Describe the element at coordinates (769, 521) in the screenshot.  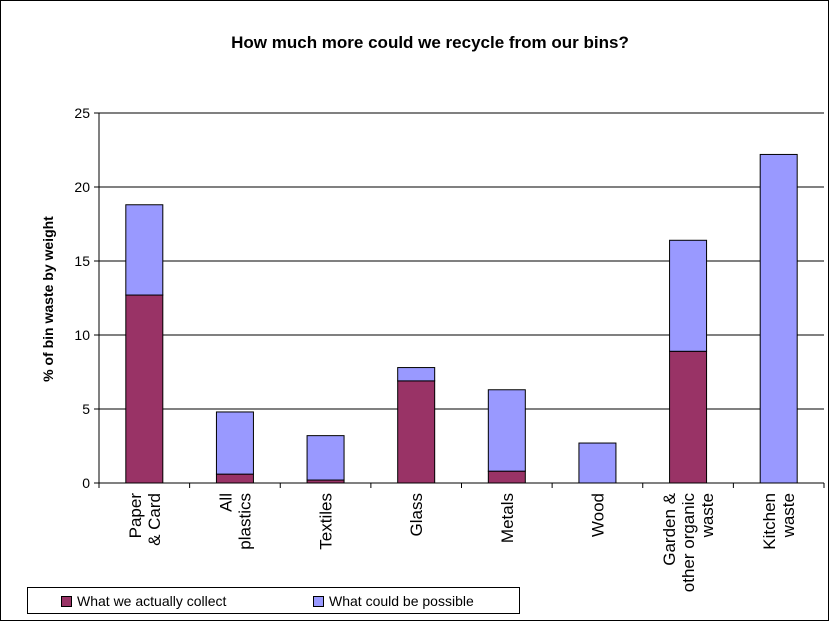
I see `x-category-label-line: Kitchen` at that location.